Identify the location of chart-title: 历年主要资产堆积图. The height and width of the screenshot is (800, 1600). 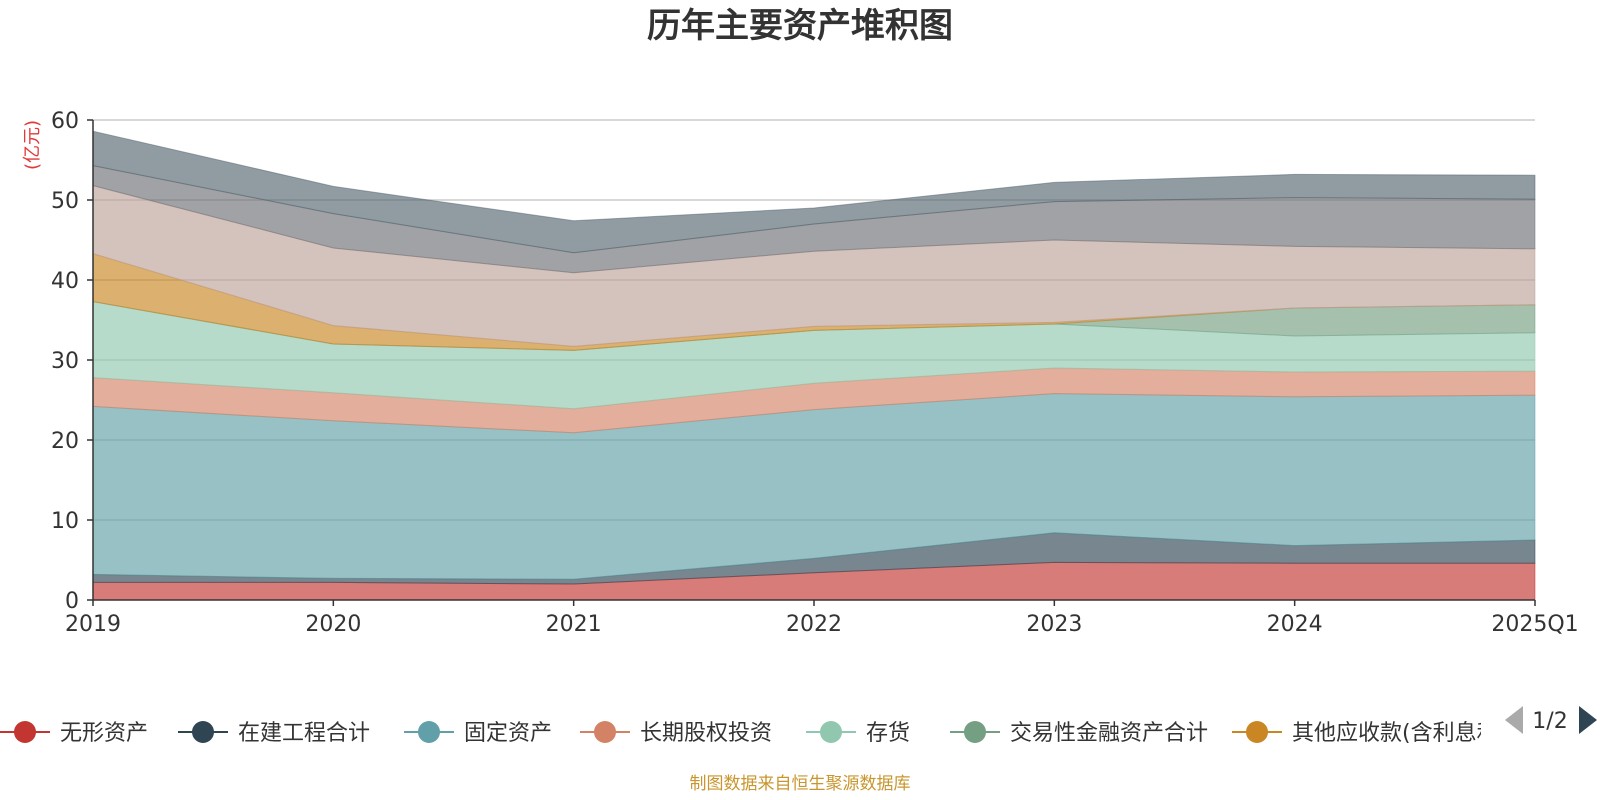
(800, 26).